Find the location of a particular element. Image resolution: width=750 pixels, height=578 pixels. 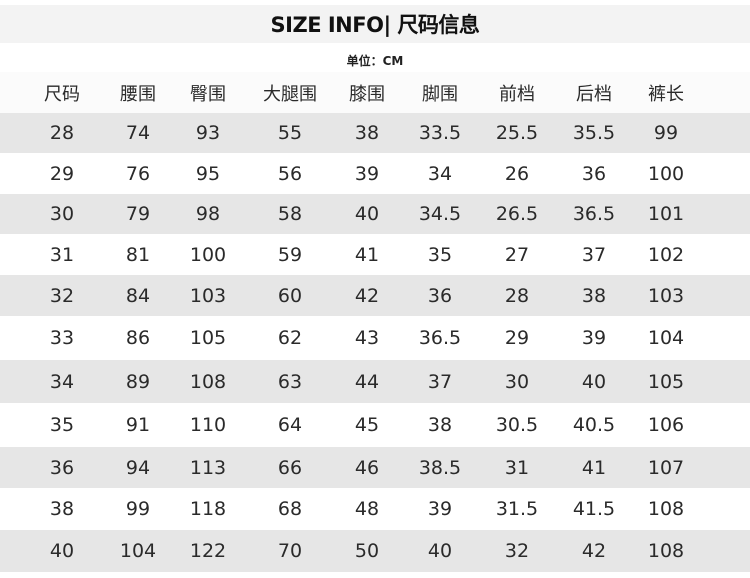

table-row: 29 76 95 56 39 34 26 36 100 is located at coordinates (375, 173).